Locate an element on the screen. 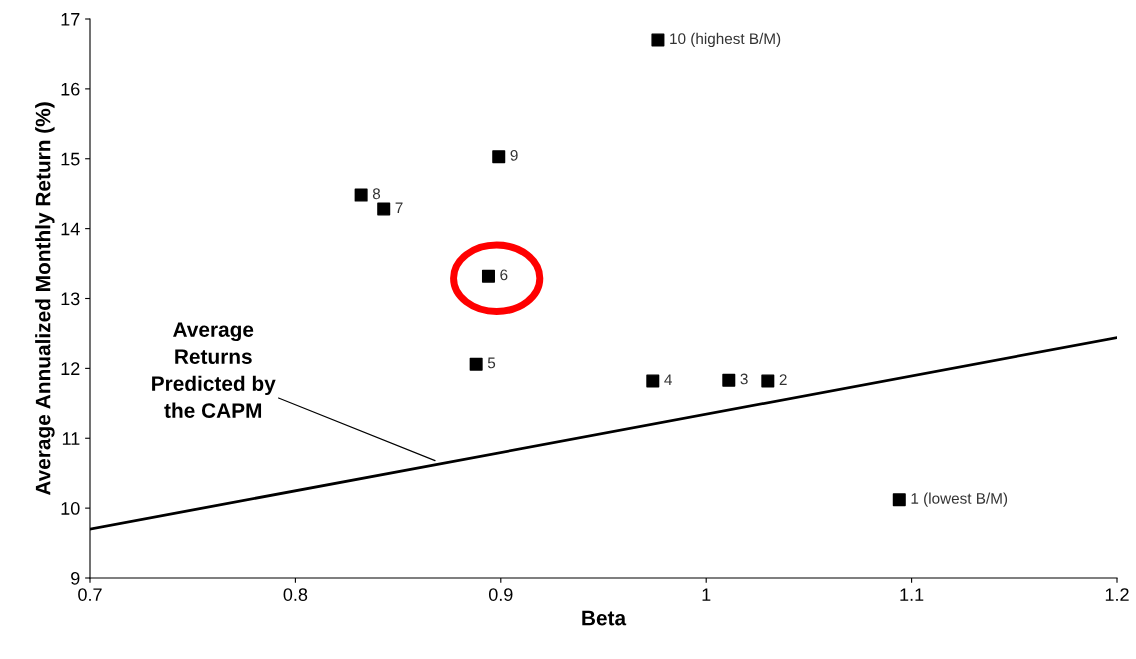 The image size is (1136, 659). y-axis-title: Average Annualized Monthly Return (%) is located at coordinates (45, 299).